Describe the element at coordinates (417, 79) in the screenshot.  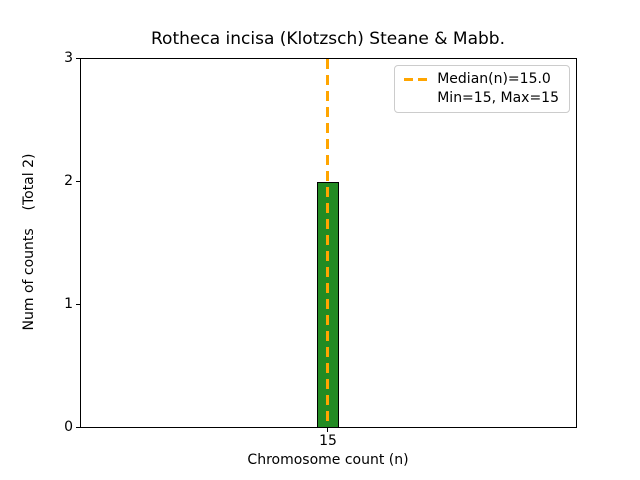
I see `median-line-legend-swatch` at that location.